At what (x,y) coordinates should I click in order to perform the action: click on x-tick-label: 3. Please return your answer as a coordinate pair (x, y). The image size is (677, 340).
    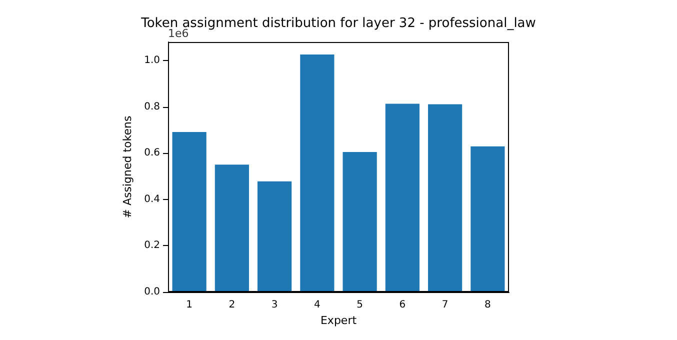
    Looking at the image, I should click on (274, 305).